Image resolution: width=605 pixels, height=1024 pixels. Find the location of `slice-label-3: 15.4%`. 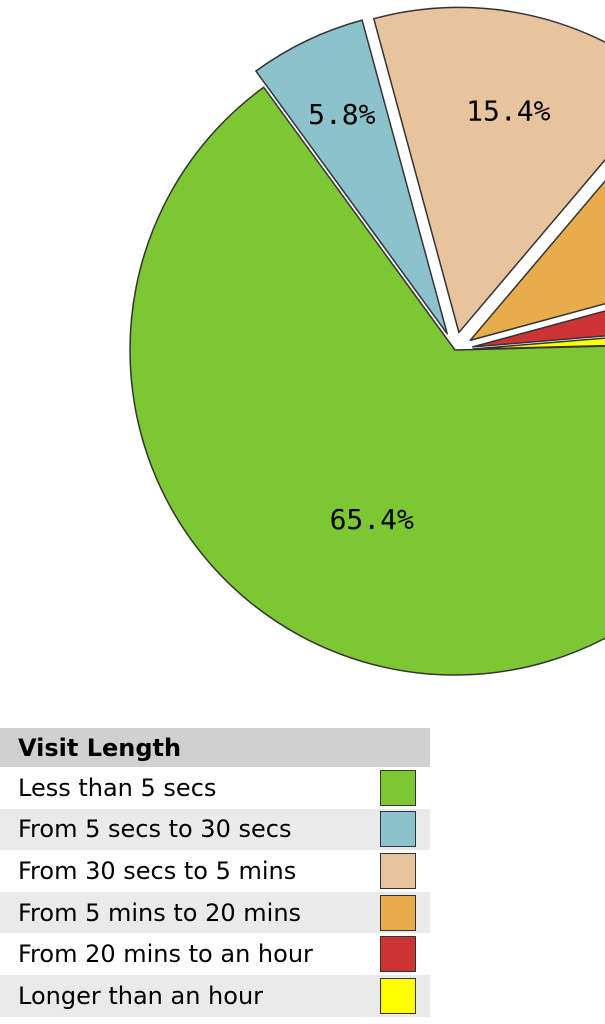

slice-label-3: 15.4% is located at coordinates (508, 110).